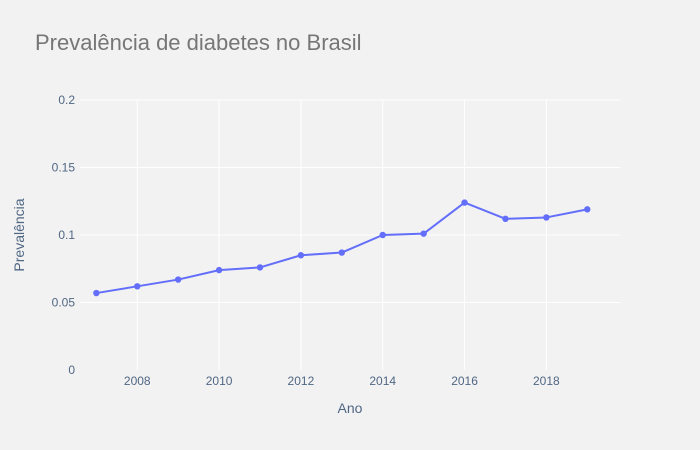 The height and width of the screenshot is (450, 700). Describe the element at coordinates (19, 234) in the screenshot. I see `y-axis-title: Prevalência` at that location.